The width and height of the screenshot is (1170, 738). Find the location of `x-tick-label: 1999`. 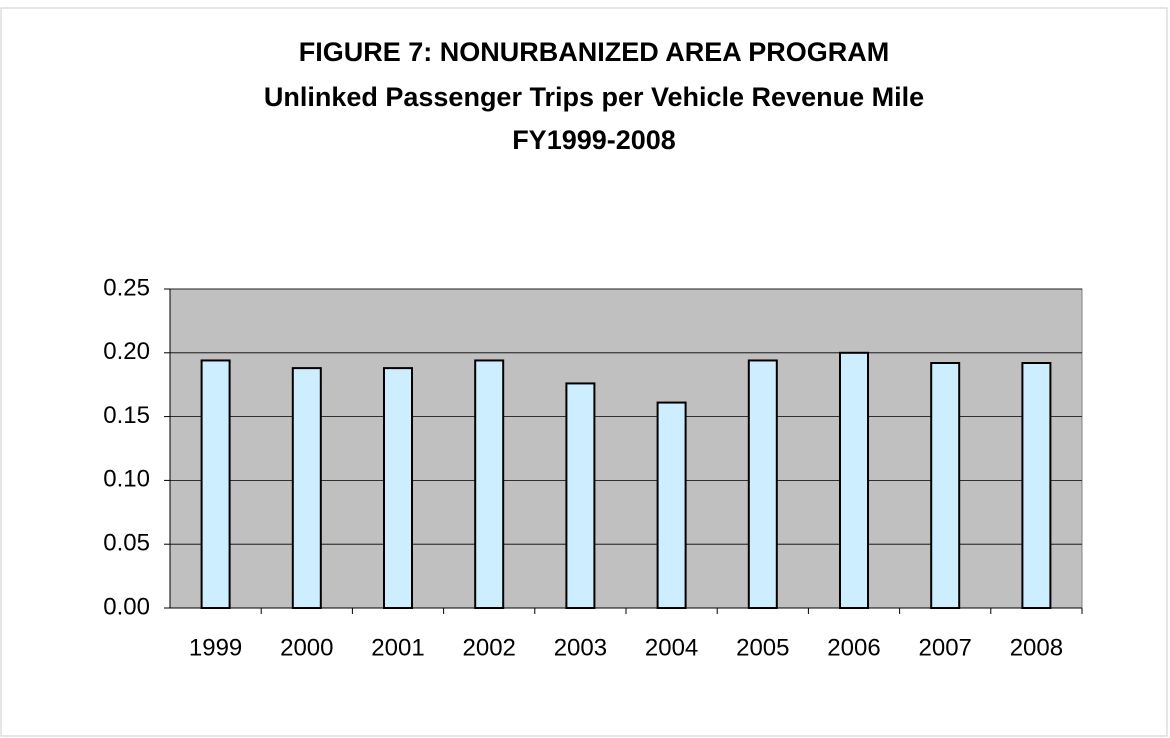

x-tick-label: 1999 is located at coordinates (215, 647).